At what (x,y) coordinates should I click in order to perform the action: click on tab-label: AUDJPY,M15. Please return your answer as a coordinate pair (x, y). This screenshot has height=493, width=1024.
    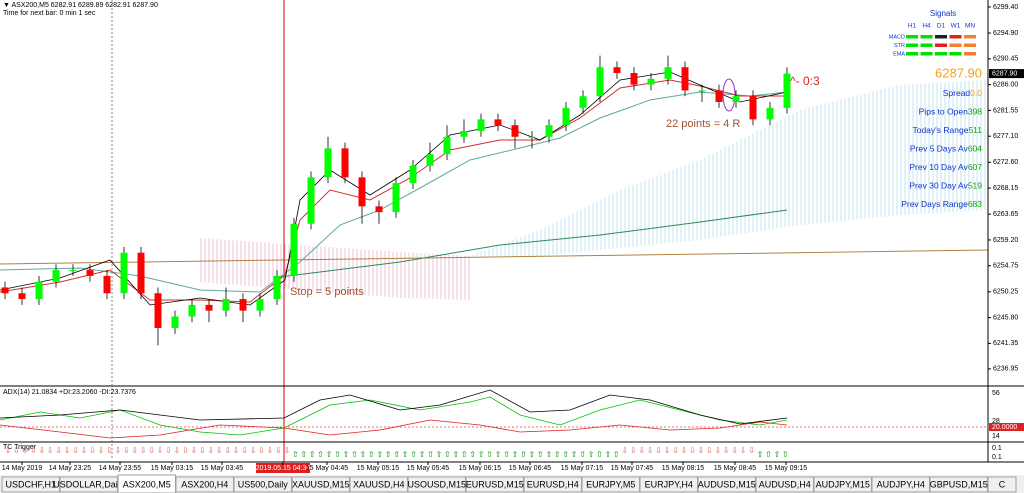
    Looking at the image, I should click on (843, 484).